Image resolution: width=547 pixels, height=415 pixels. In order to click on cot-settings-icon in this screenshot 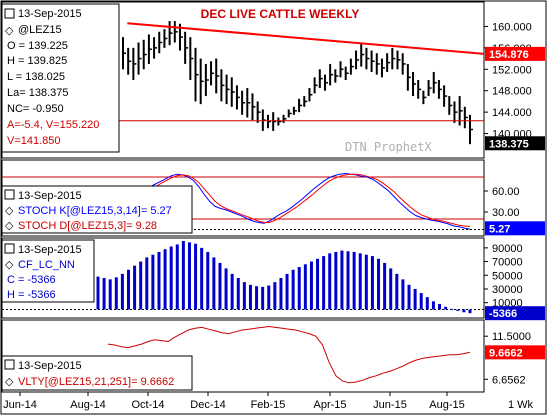, I will do `click(9, 248)`.